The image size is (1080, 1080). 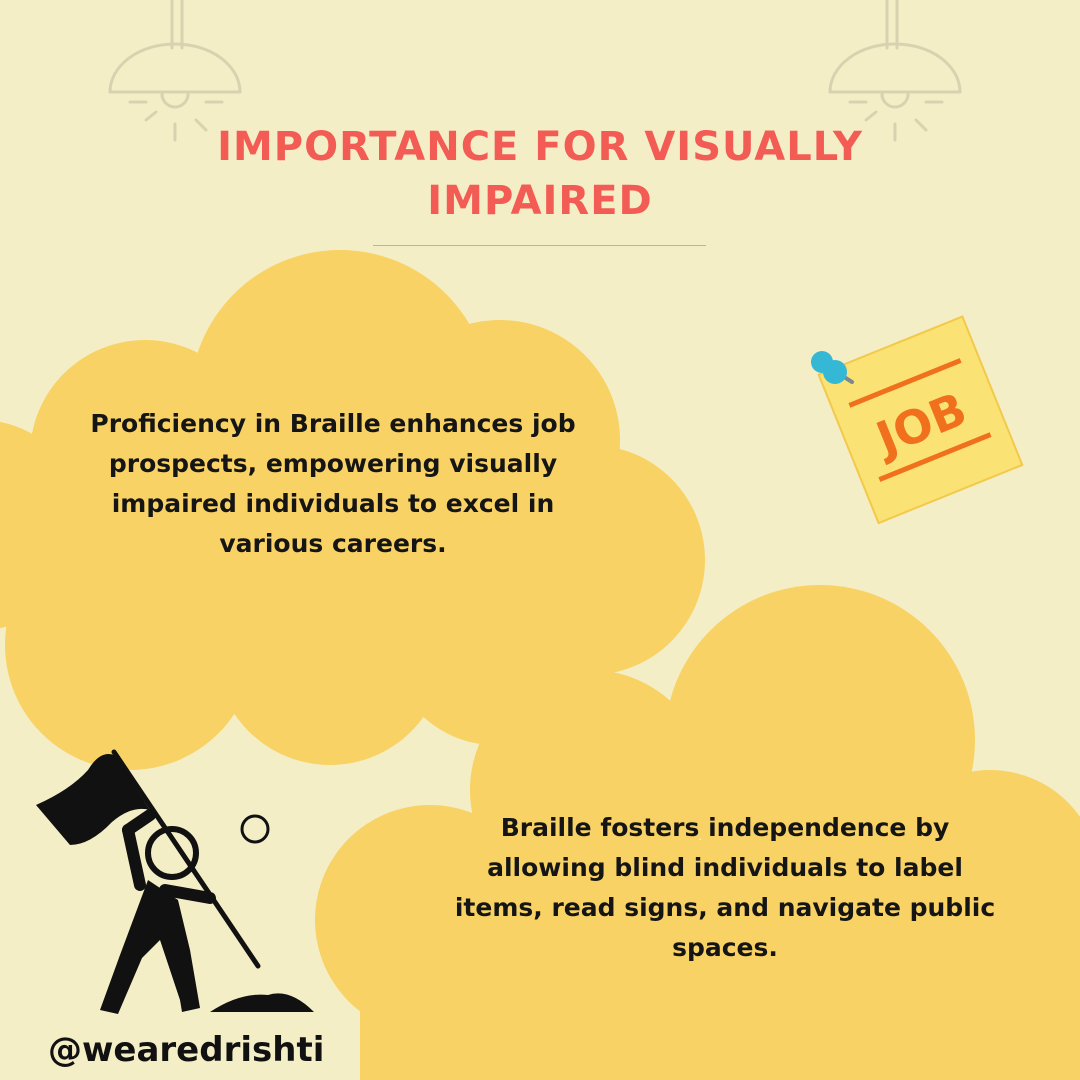 I want to click on sticky-note-icon: JOB, so click(x=920, y=420).